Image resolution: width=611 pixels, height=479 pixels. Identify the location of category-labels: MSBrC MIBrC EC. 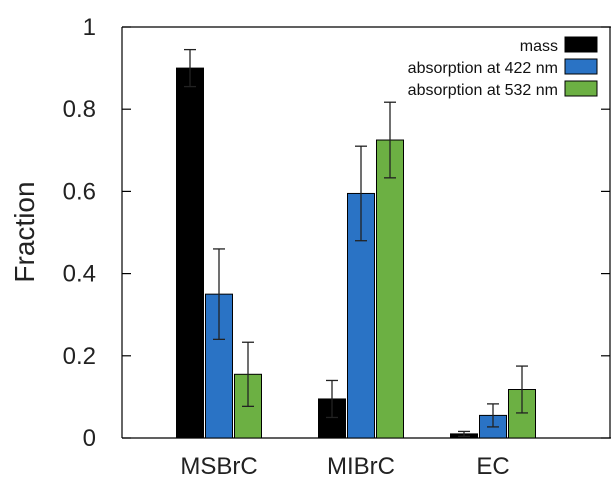
(344, 466).